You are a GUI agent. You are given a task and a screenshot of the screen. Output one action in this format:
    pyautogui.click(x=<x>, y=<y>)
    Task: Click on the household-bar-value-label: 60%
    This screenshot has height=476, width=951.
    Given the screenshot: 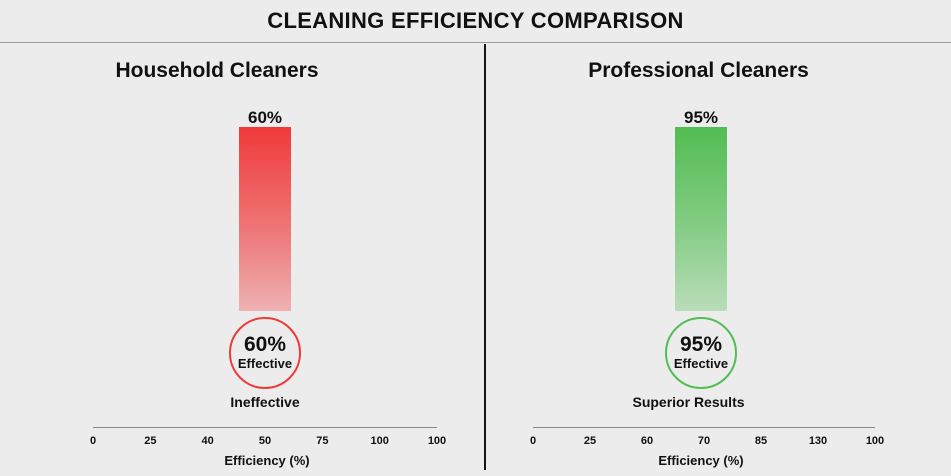 What is the action you would take?
    pyautogui.click(x=265, y=117)
    